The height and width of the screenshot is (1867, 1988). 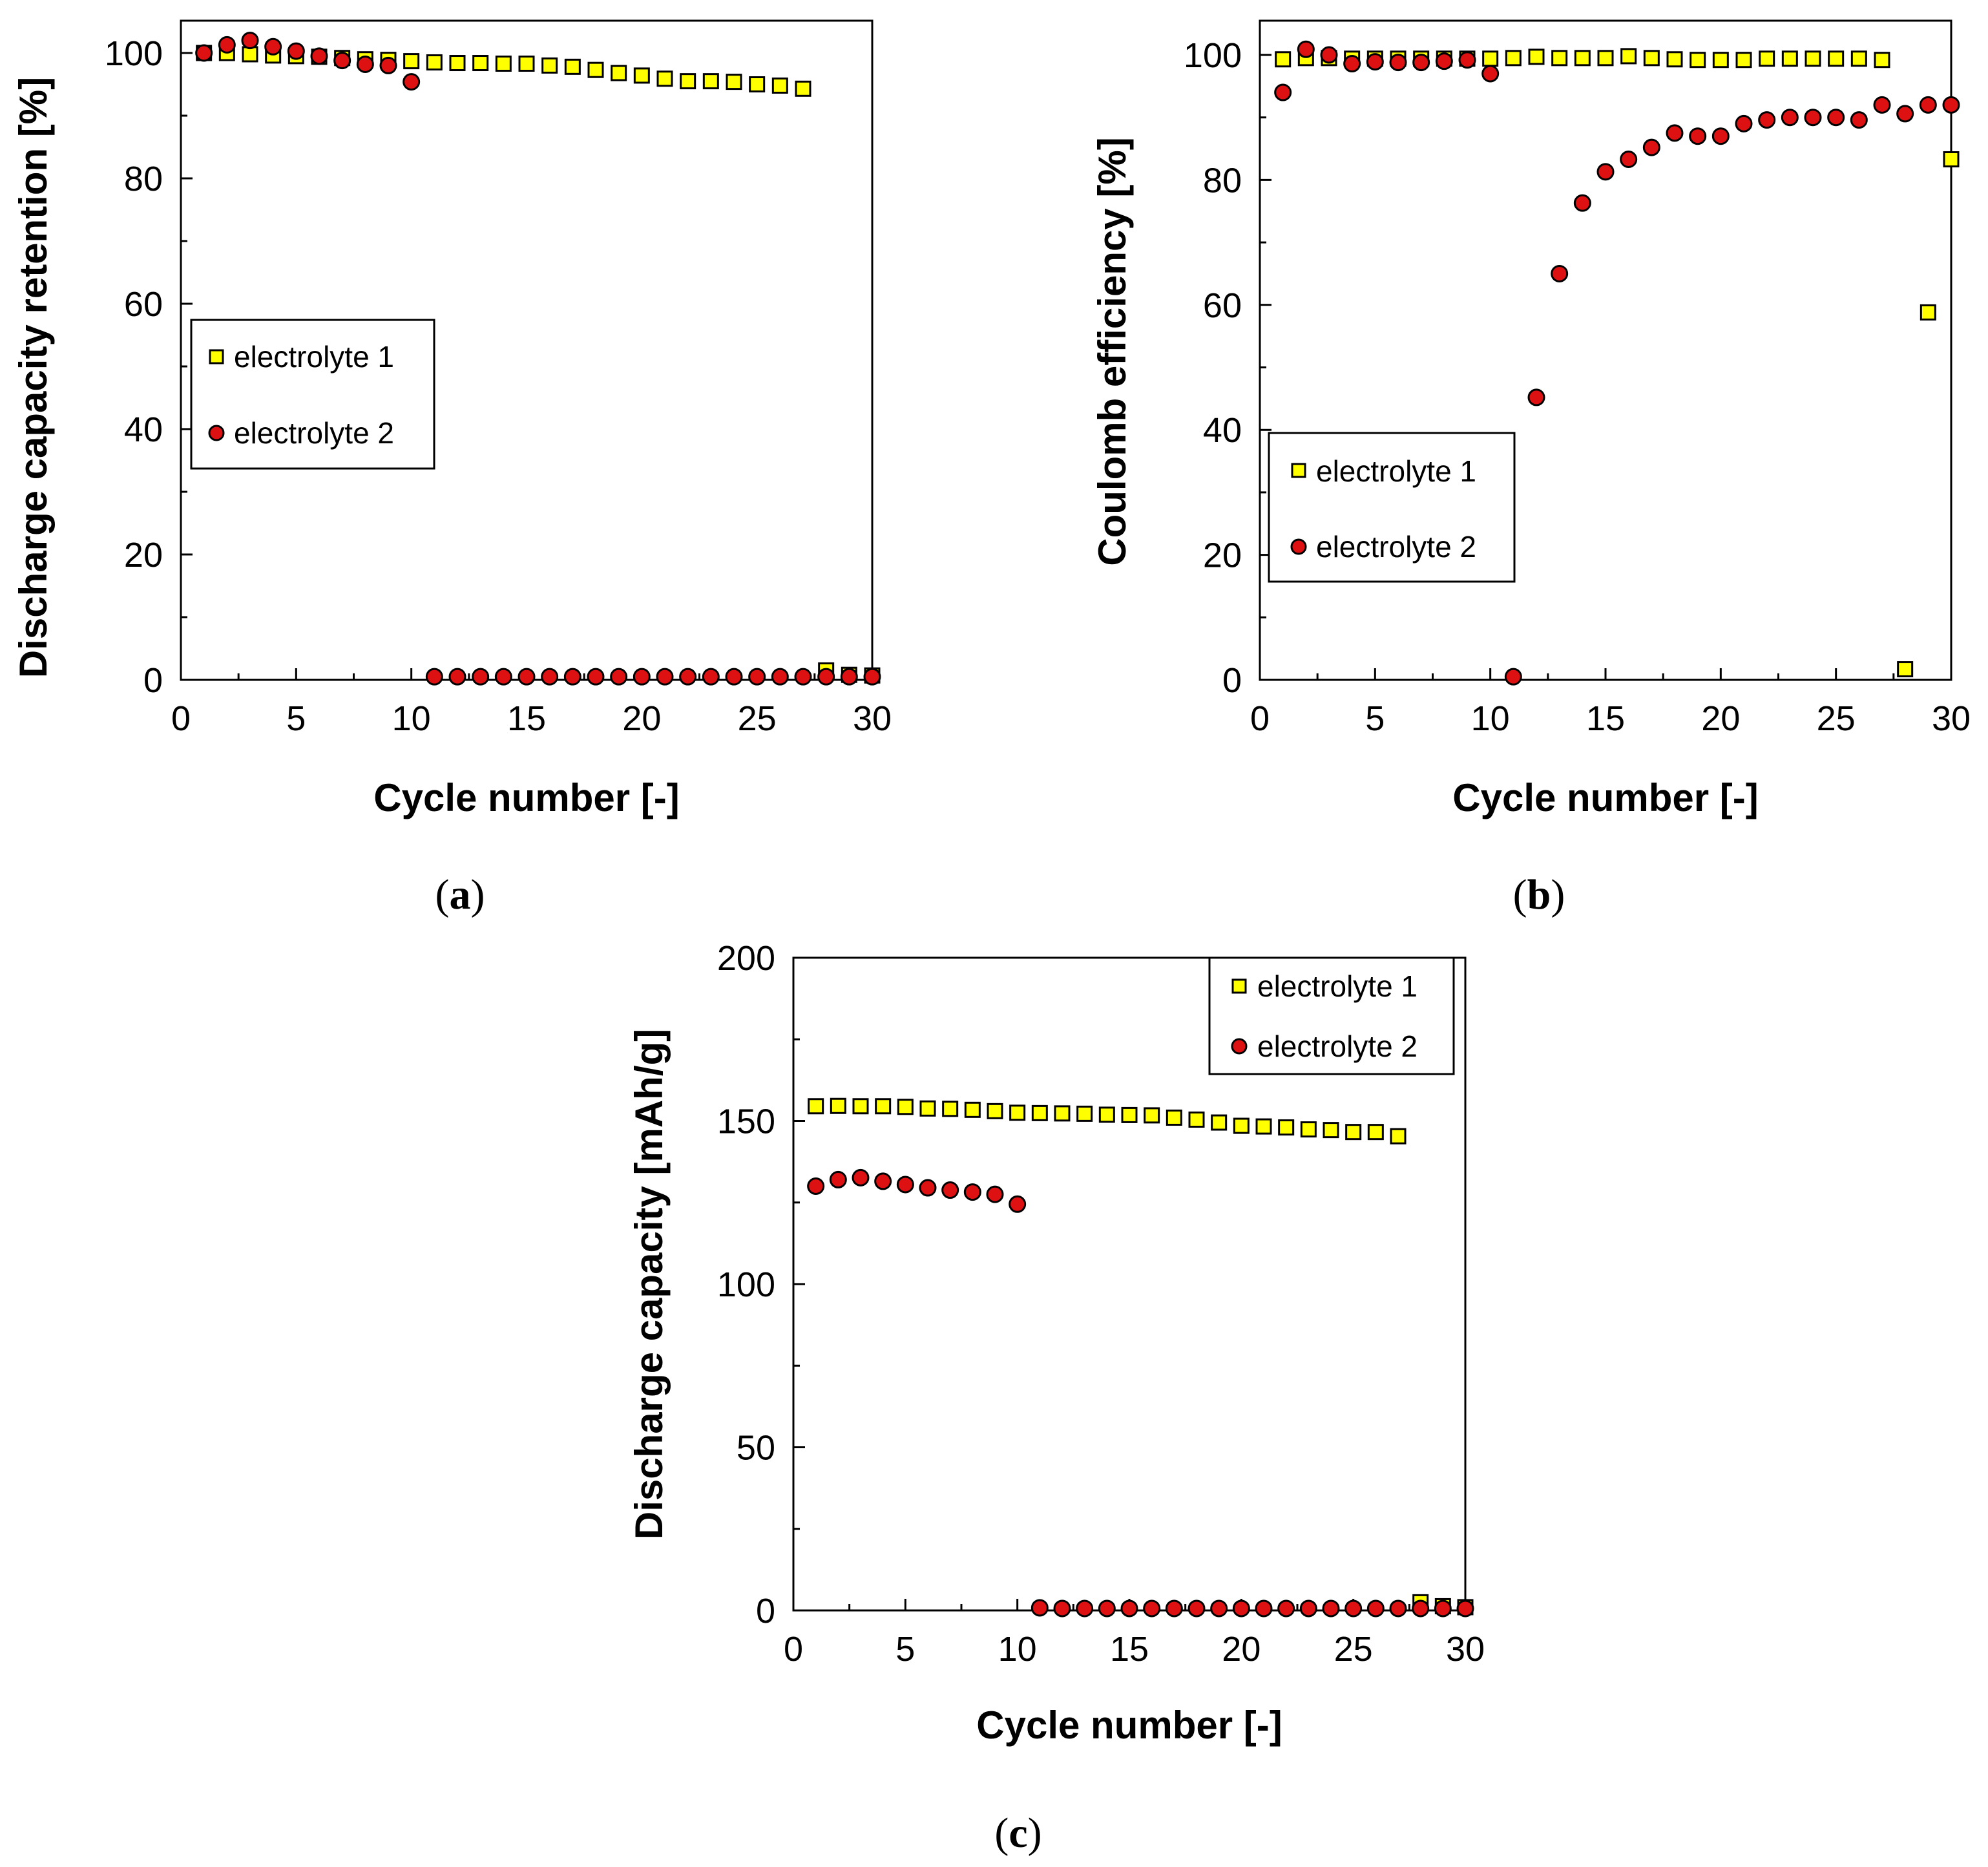 I want to click on panel-a-ticks: 0 5 10 15 20 25 30 0 20 40 60 80 100, so click(x=498, y=386).